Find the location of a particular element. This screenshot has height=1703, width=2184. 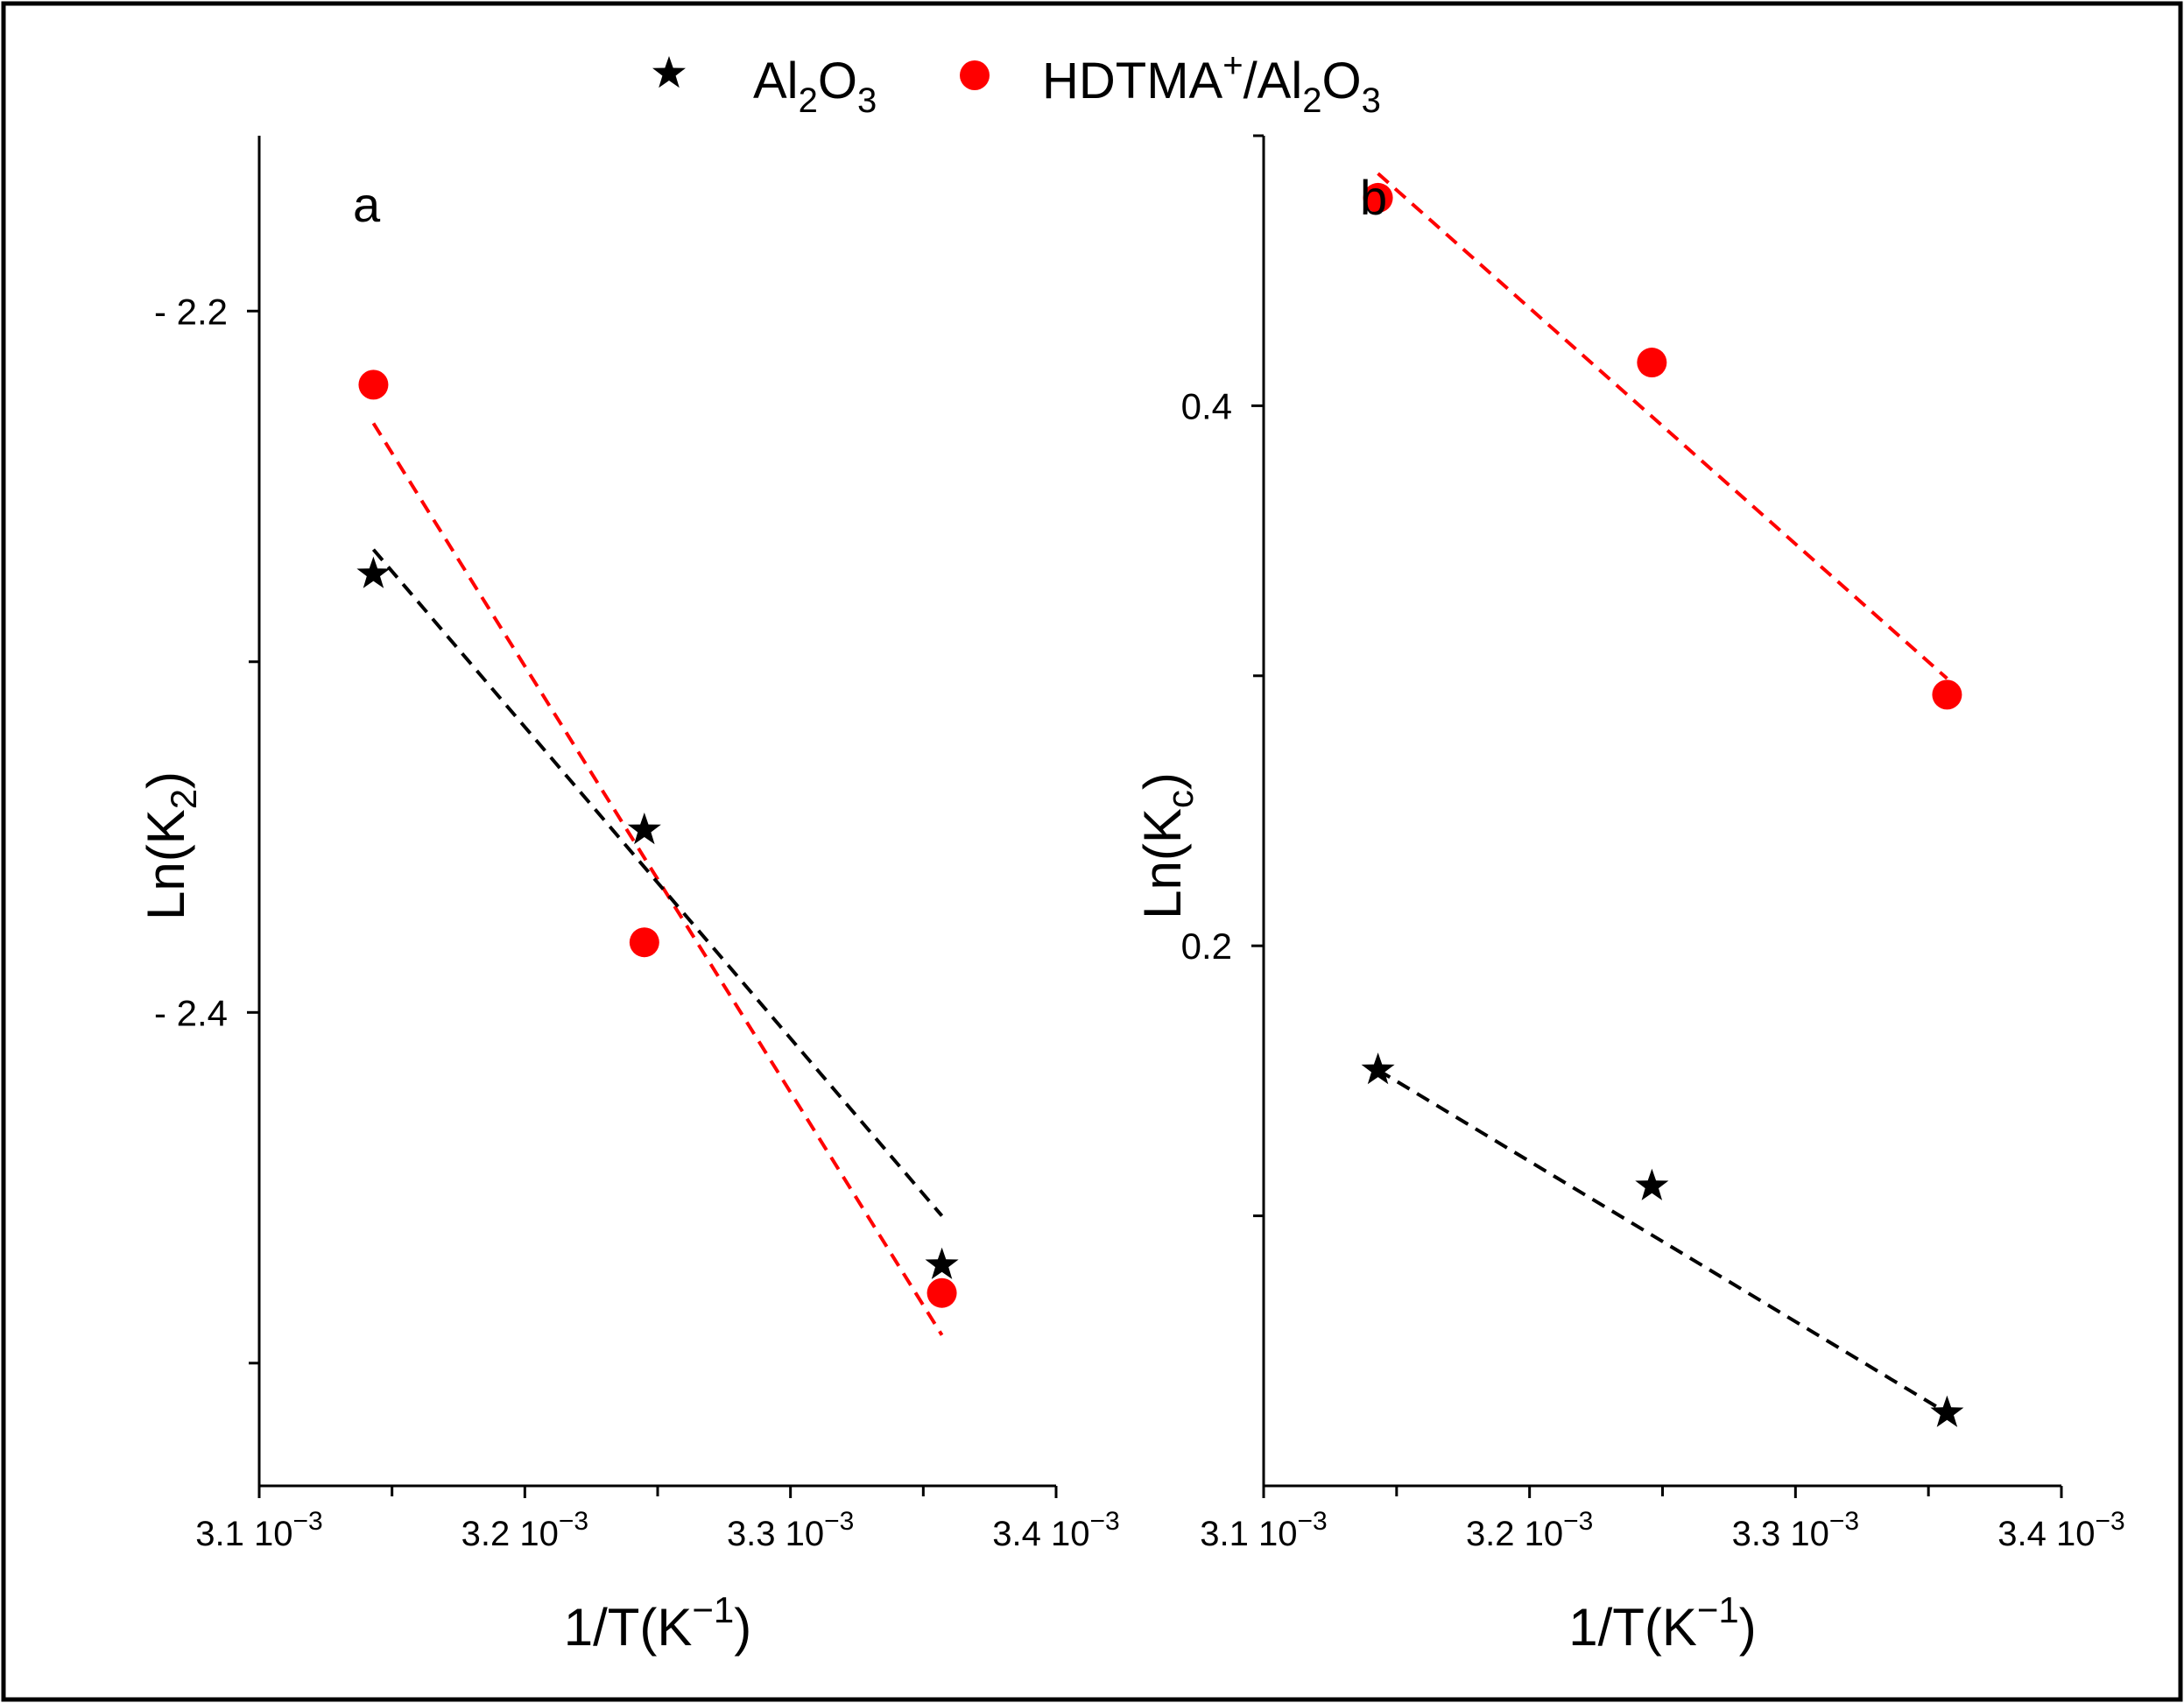

legend-circle-marker is located at coordinates (975, 75).